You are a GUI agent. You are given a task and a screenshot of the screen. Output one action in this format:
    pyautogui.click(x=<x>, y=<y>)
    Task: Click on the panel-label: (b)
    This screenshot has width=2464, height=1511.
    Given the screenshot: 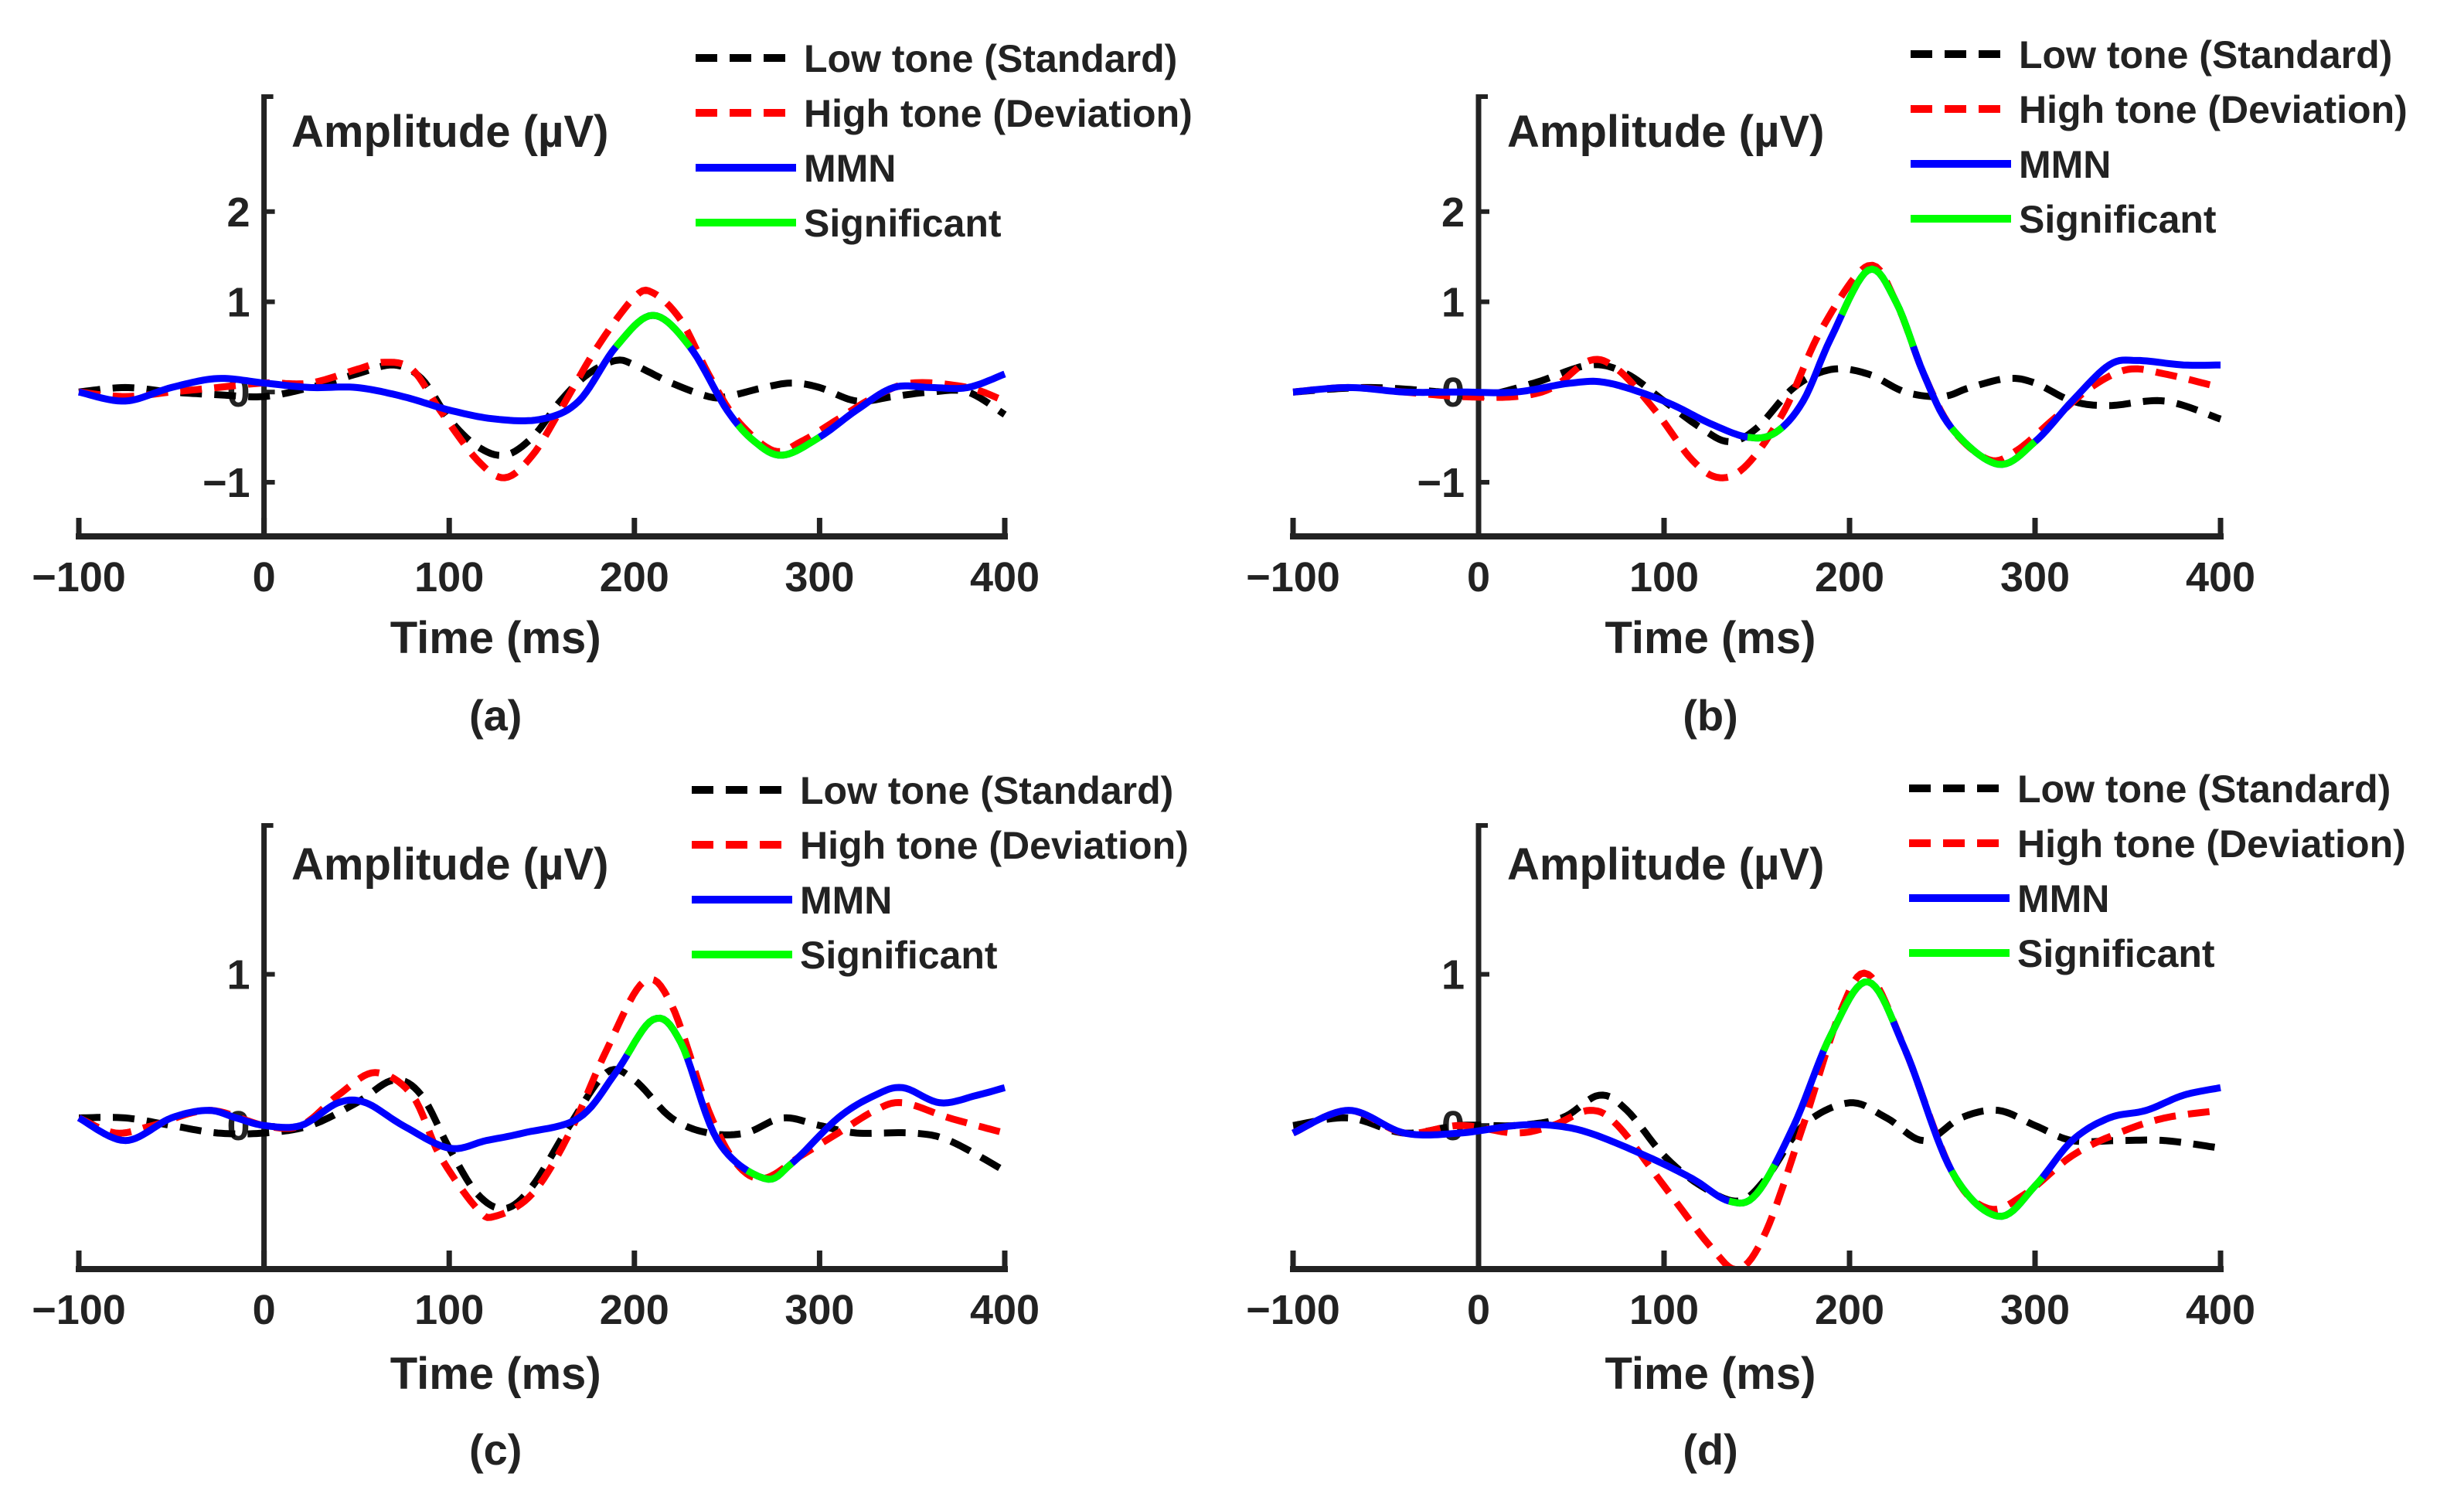 What is the action you would take?
    pyautogui.click(x=1710, y=716)
    